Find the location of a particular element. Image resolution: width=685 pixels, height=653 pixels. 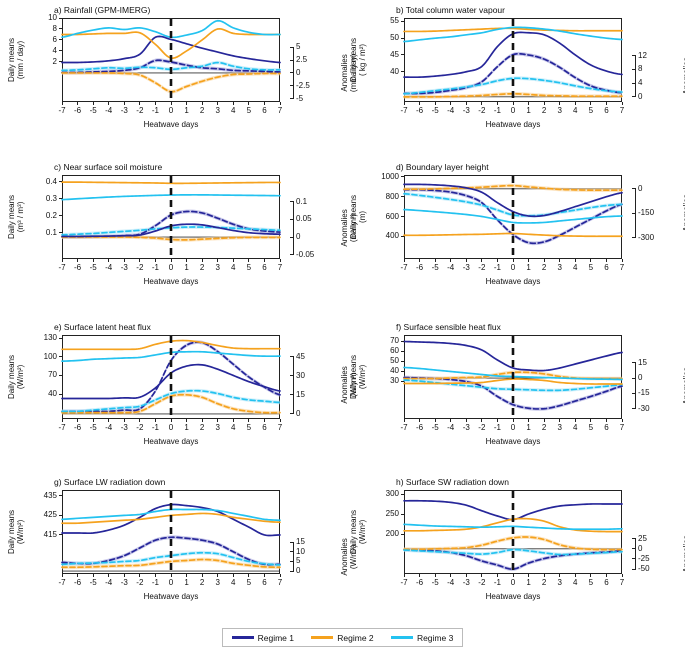

xaxis-label-b: Heatwave days is located at coordinates (513, 124).